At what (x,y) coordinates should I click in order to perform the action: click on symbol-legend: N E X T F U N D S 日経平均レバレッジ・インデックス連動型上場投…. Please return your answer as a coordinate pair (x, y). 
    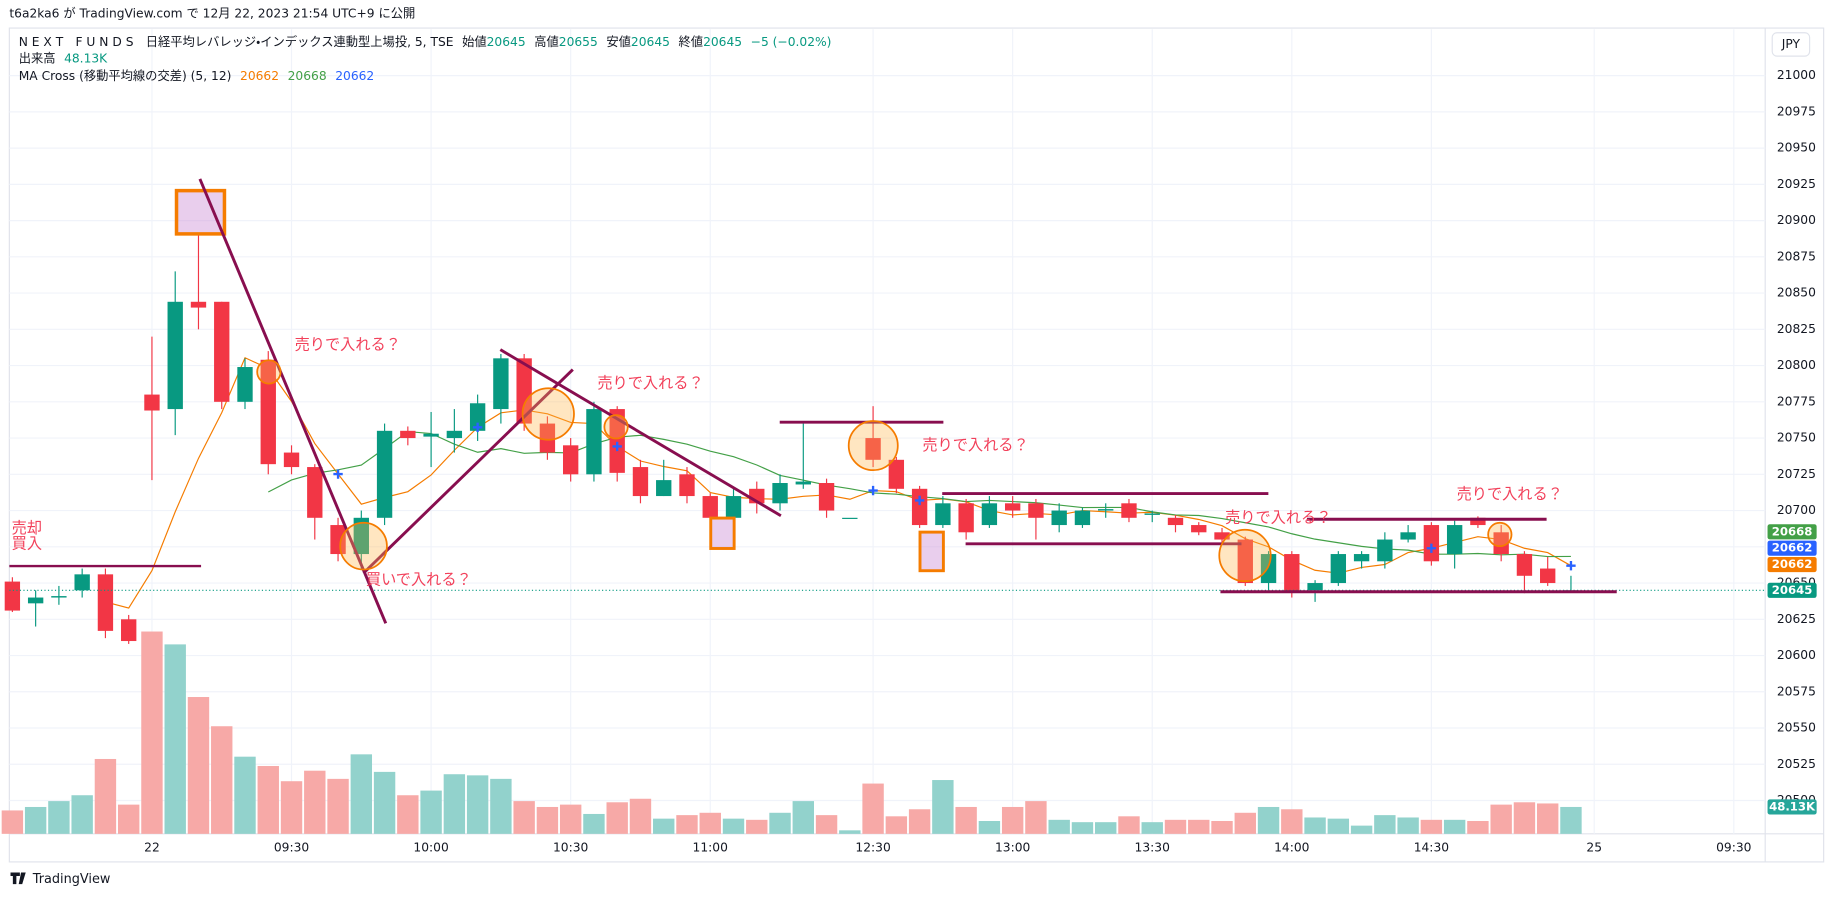
    Looking at the image, I should click on (425, 41).